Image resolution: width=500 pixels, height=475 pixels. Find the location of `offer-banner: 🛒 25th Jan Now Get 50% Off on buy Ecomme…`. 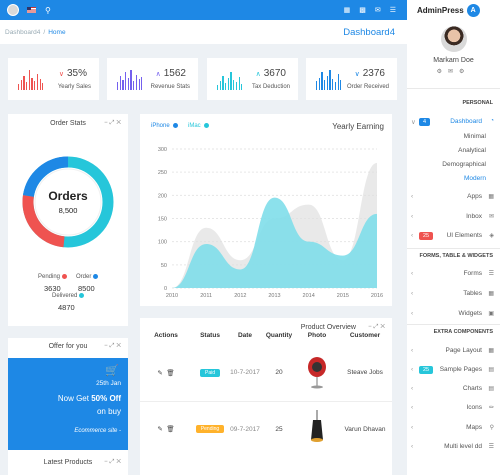

offer-banner: 🛒 25th Jan Now Get 50% Off on buy Ecomme… is located at coordinates (68, 404).